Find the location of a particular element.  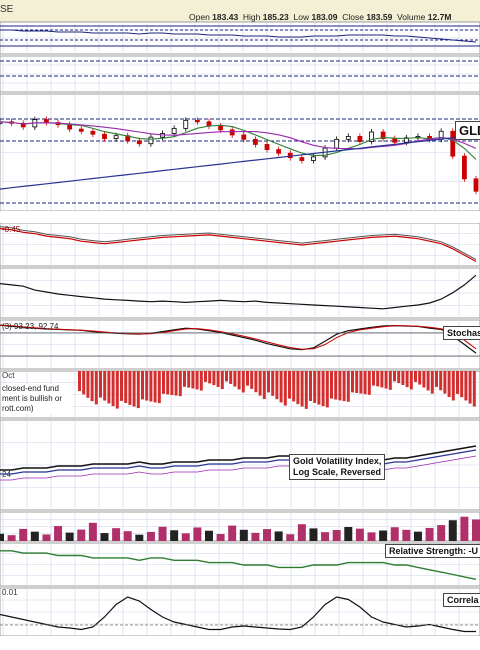

open-value: 183.43 is located at coordinates (225, 17).